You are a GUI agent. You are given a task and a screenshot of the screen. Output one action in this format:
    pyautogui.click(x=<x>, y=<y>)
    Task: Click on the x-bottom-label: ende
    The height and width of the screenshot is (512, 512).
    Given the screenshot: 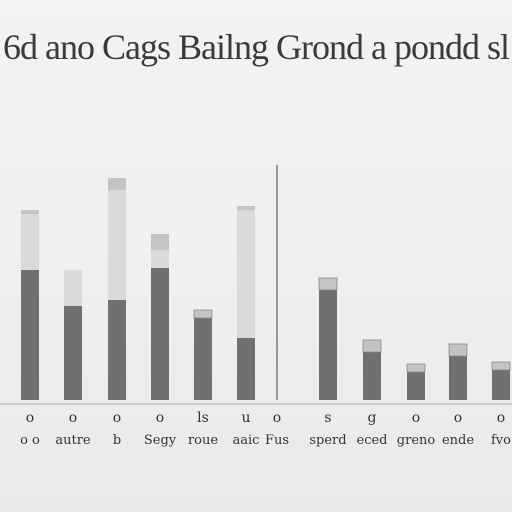 What is the action you would take?
    pyautogui.click(x=458, y=440)
    